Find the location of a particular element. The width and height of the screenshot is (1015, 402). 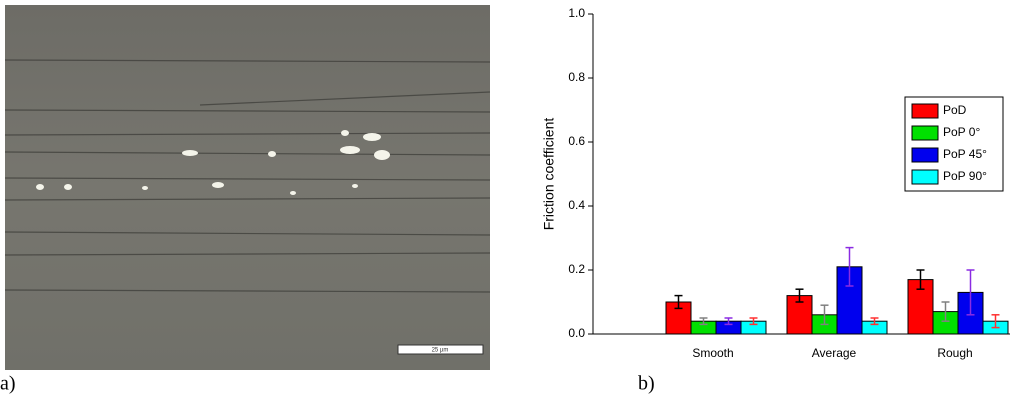

y-tick-label: 0.4 is located at coordinates (576, 205).